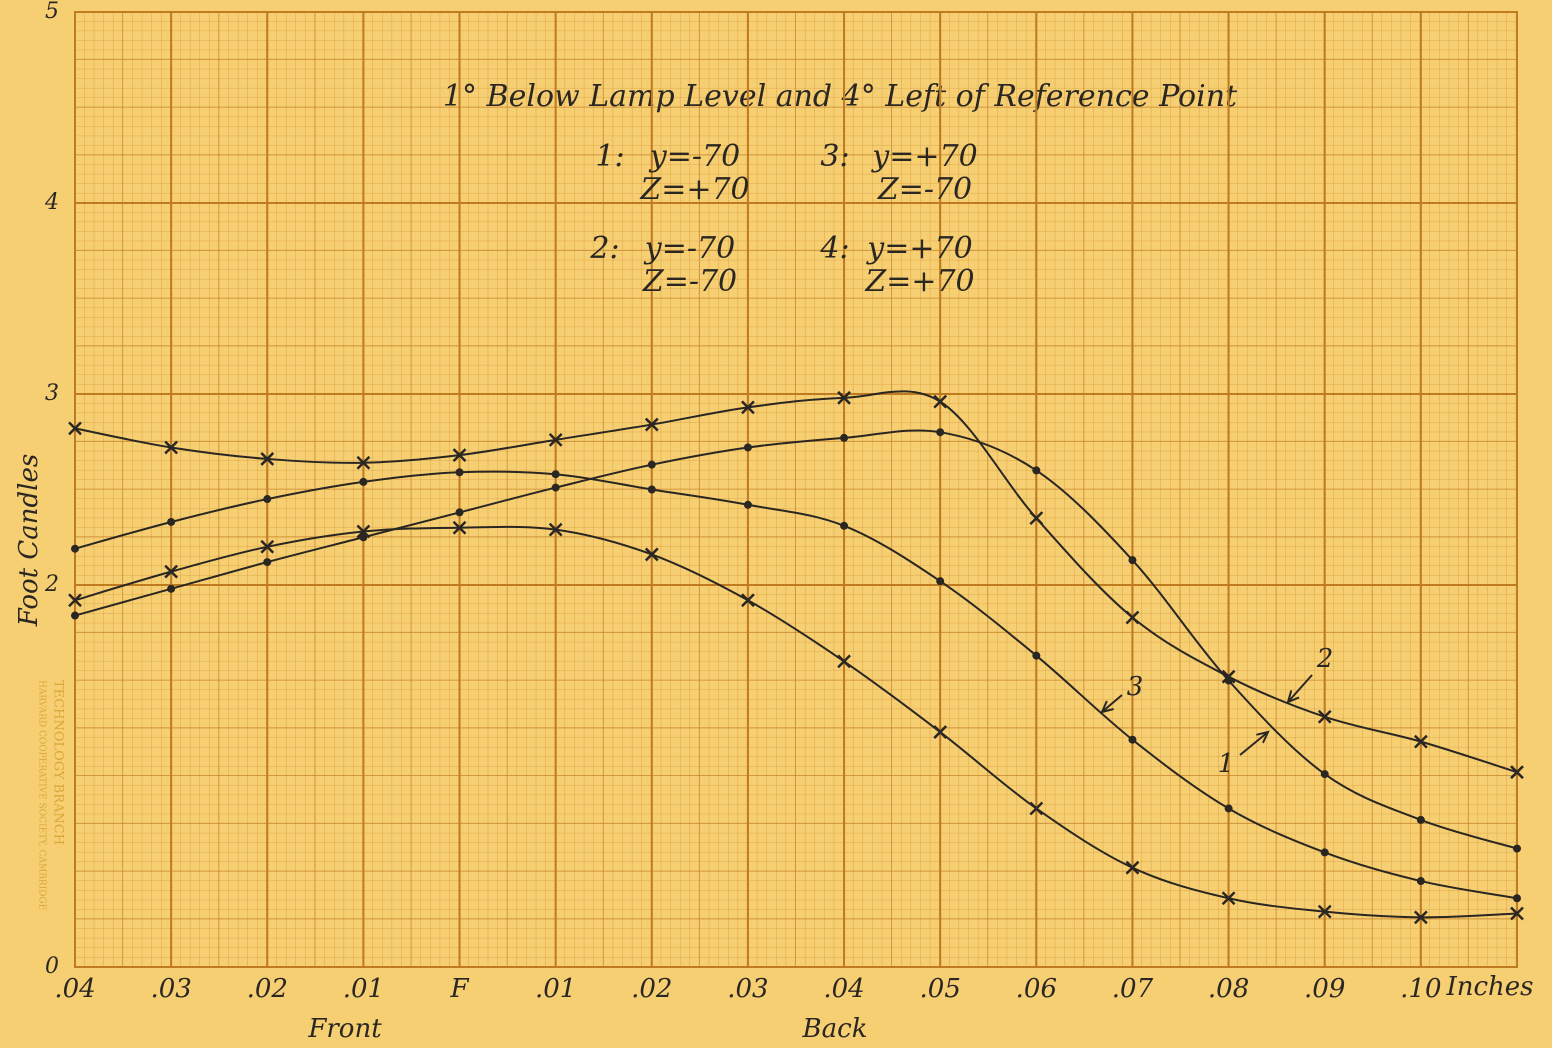 The height and width of the screenshot is (1048, 1552). I want to click on x-side-label: Back, so click(835, 1029).